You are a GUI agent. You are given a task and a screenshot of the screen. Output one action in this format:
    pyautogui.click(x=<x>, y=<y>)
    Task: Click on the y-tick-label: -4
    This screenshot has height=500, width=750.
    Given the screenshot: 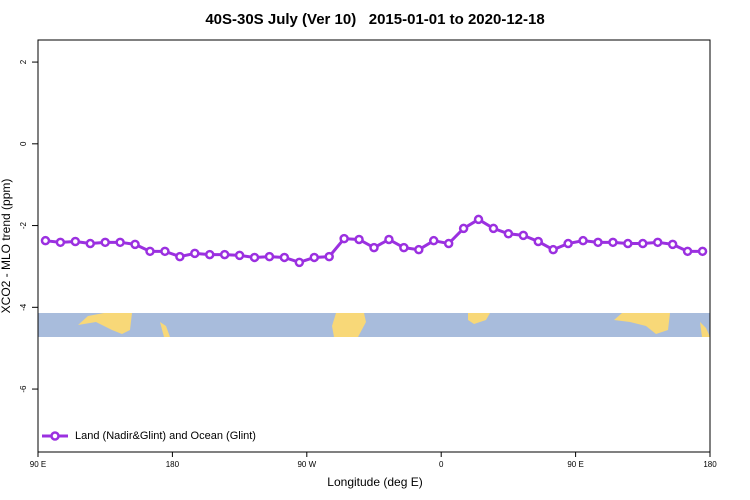 What is the action you would take?
    pyautogui.click(x=23, y=307)
    